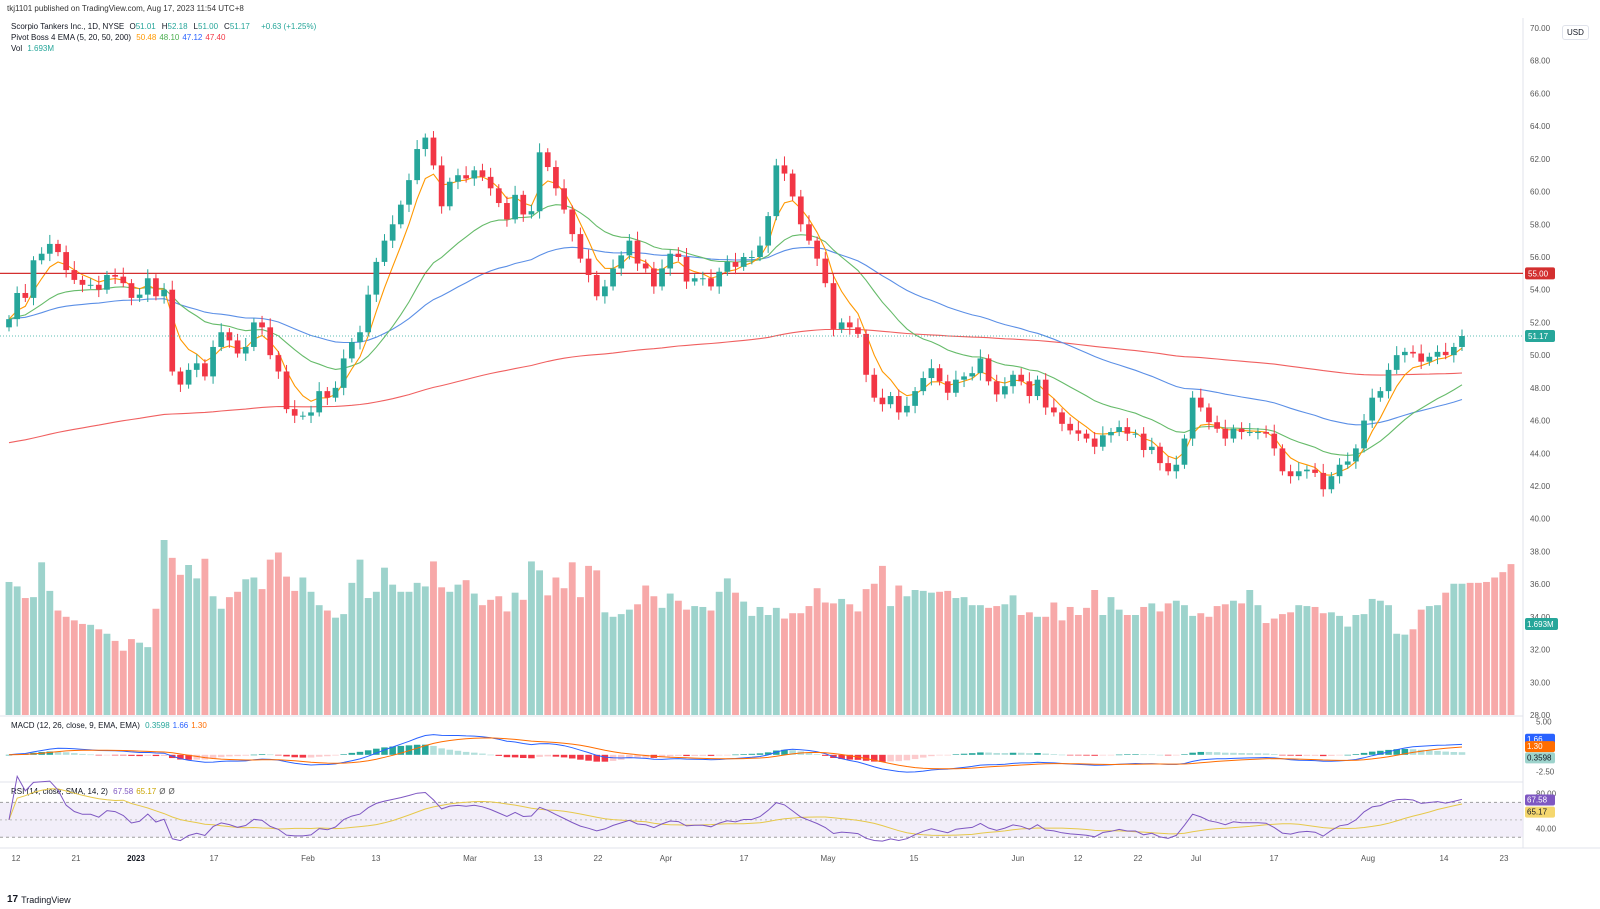 This screenshot has width=1600, height=909. What do you see at coordinates (59, 791) in the screenshot?
I see `legend-rsi-label: RSI (14, close, SMA, 14, 2)` at bounding box center [59, 791].